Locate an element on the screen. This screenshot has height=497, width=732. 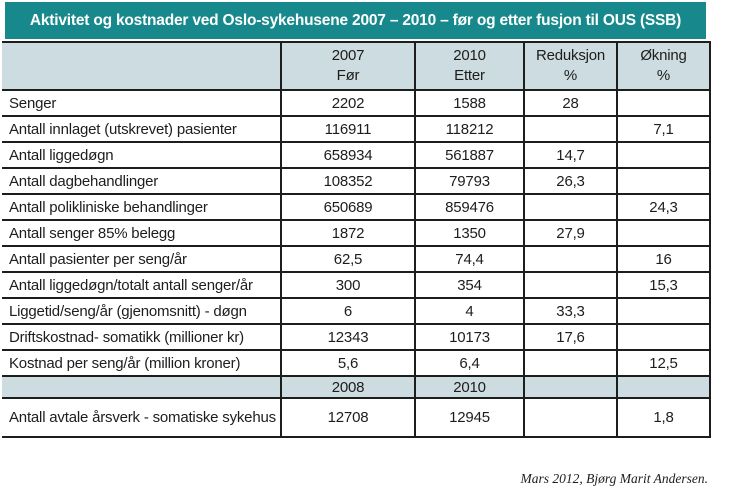
cell-2010: 4 is located at coordinates (469, 311).